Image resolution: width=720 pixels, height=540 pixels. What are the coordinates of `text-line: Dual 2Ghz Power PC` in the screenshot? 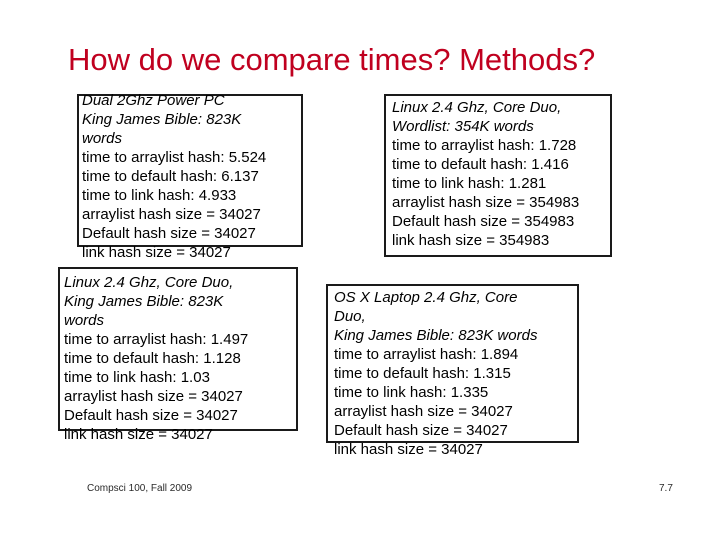 It's located at (153, 100).